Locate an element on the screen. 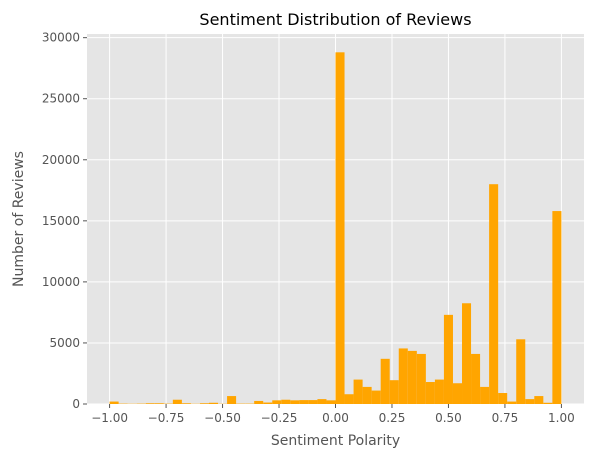  x-tick-label-7: 0.75 is located at coordinates (505, 418).